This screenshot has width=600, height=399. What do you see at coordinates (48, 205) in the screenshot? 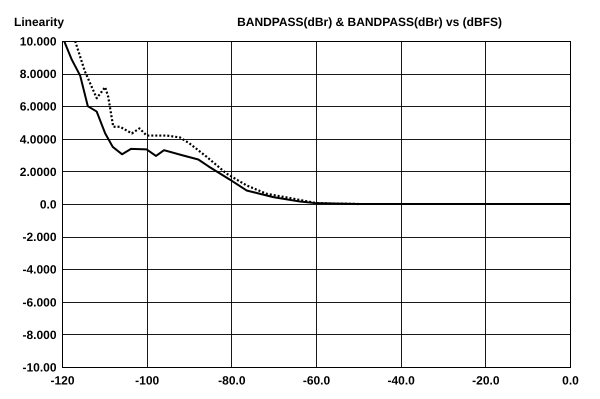
I see `y-tick-label: 0.0` at bounding box center [48, 205].